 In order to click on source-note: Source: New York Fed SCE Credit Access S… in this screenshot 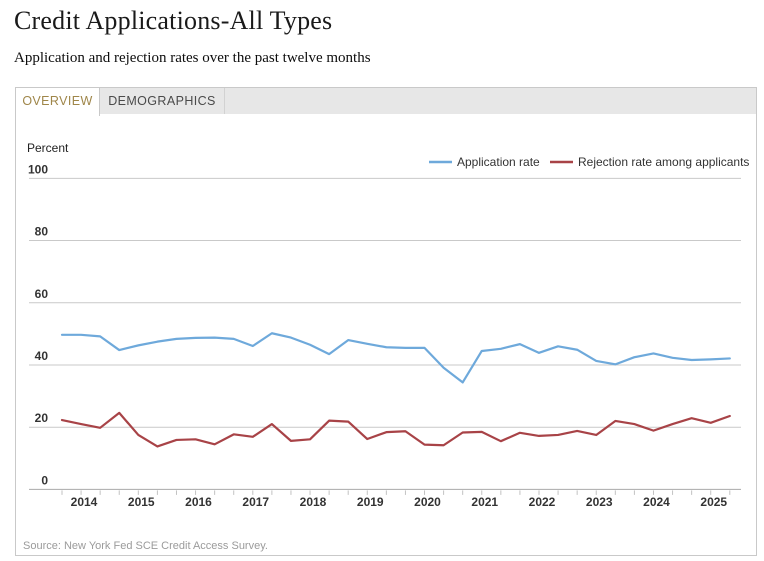, I will do `click(145, 546)`.